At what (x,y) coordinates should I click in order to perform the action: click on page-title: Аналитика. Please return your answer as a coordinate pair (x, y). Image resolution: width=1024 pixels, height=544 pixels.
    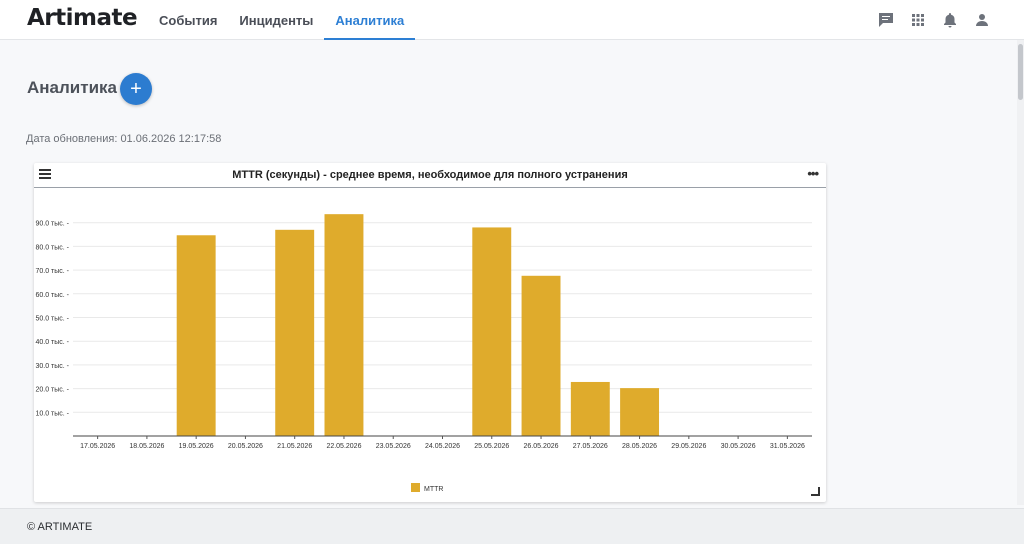
    Looking at the image, I should click on (72, 87).